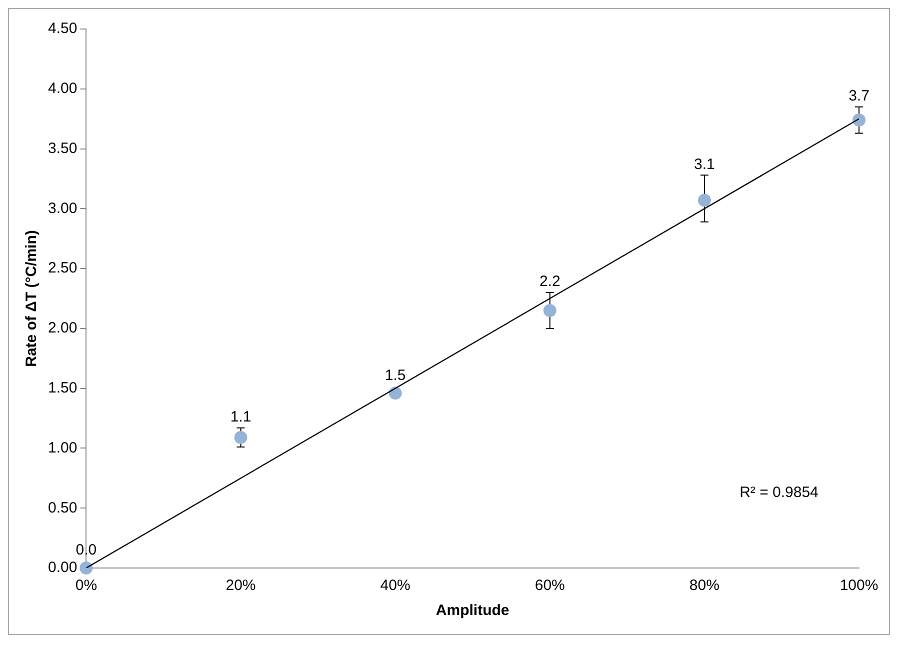  What do you see at coordinates (241, 585) in the screenshot?
I see `x-tick-label: 20%` at bounding box center [241, 585].